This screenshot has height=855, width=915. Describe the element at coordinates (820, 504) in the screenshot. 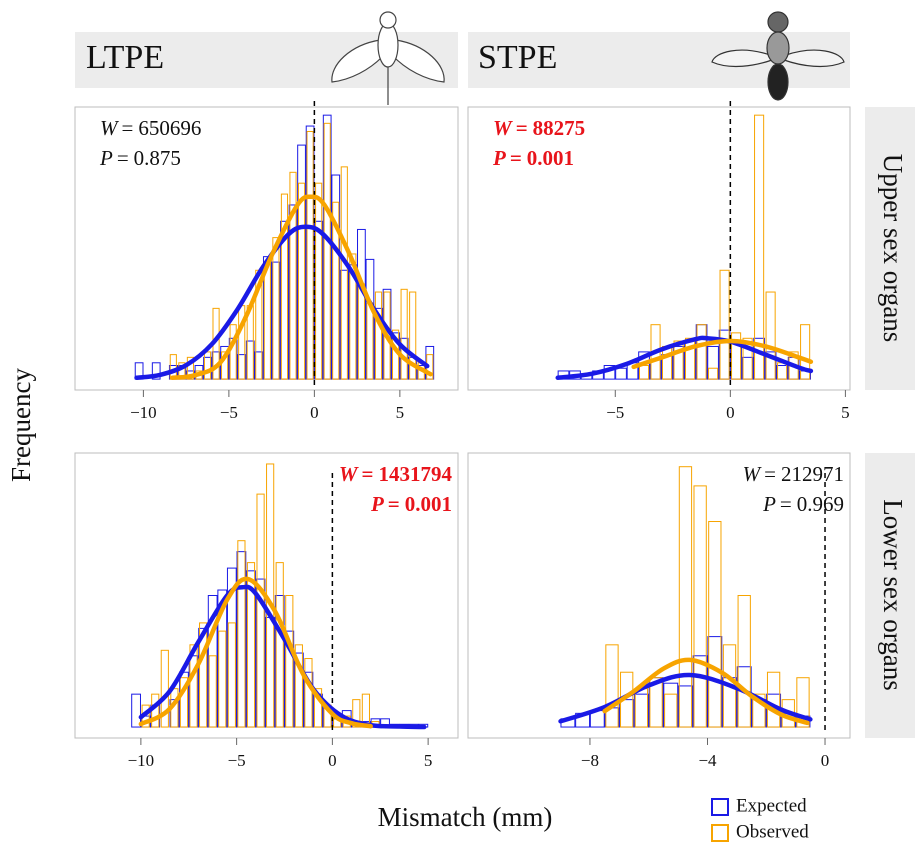

I see `stat-value: 0.969` at that location.